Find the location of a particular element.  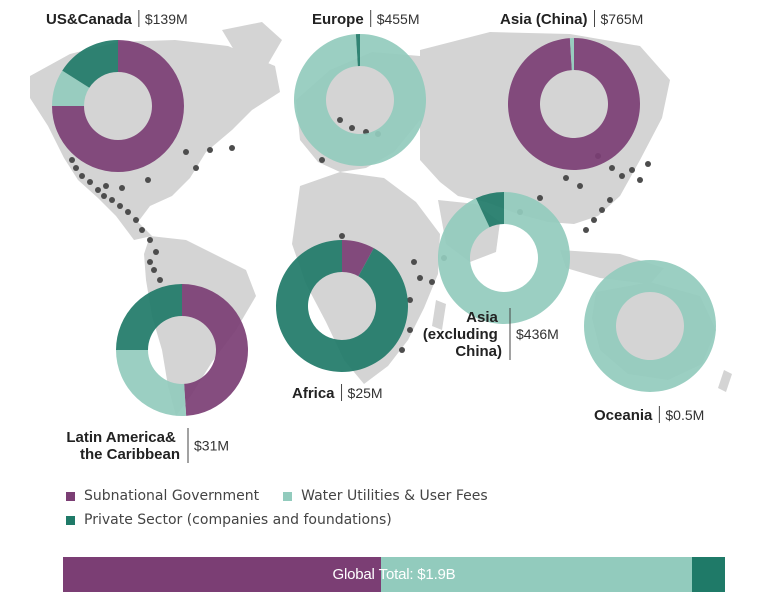

legend-swatch-private is located at coordinates (70, 520).